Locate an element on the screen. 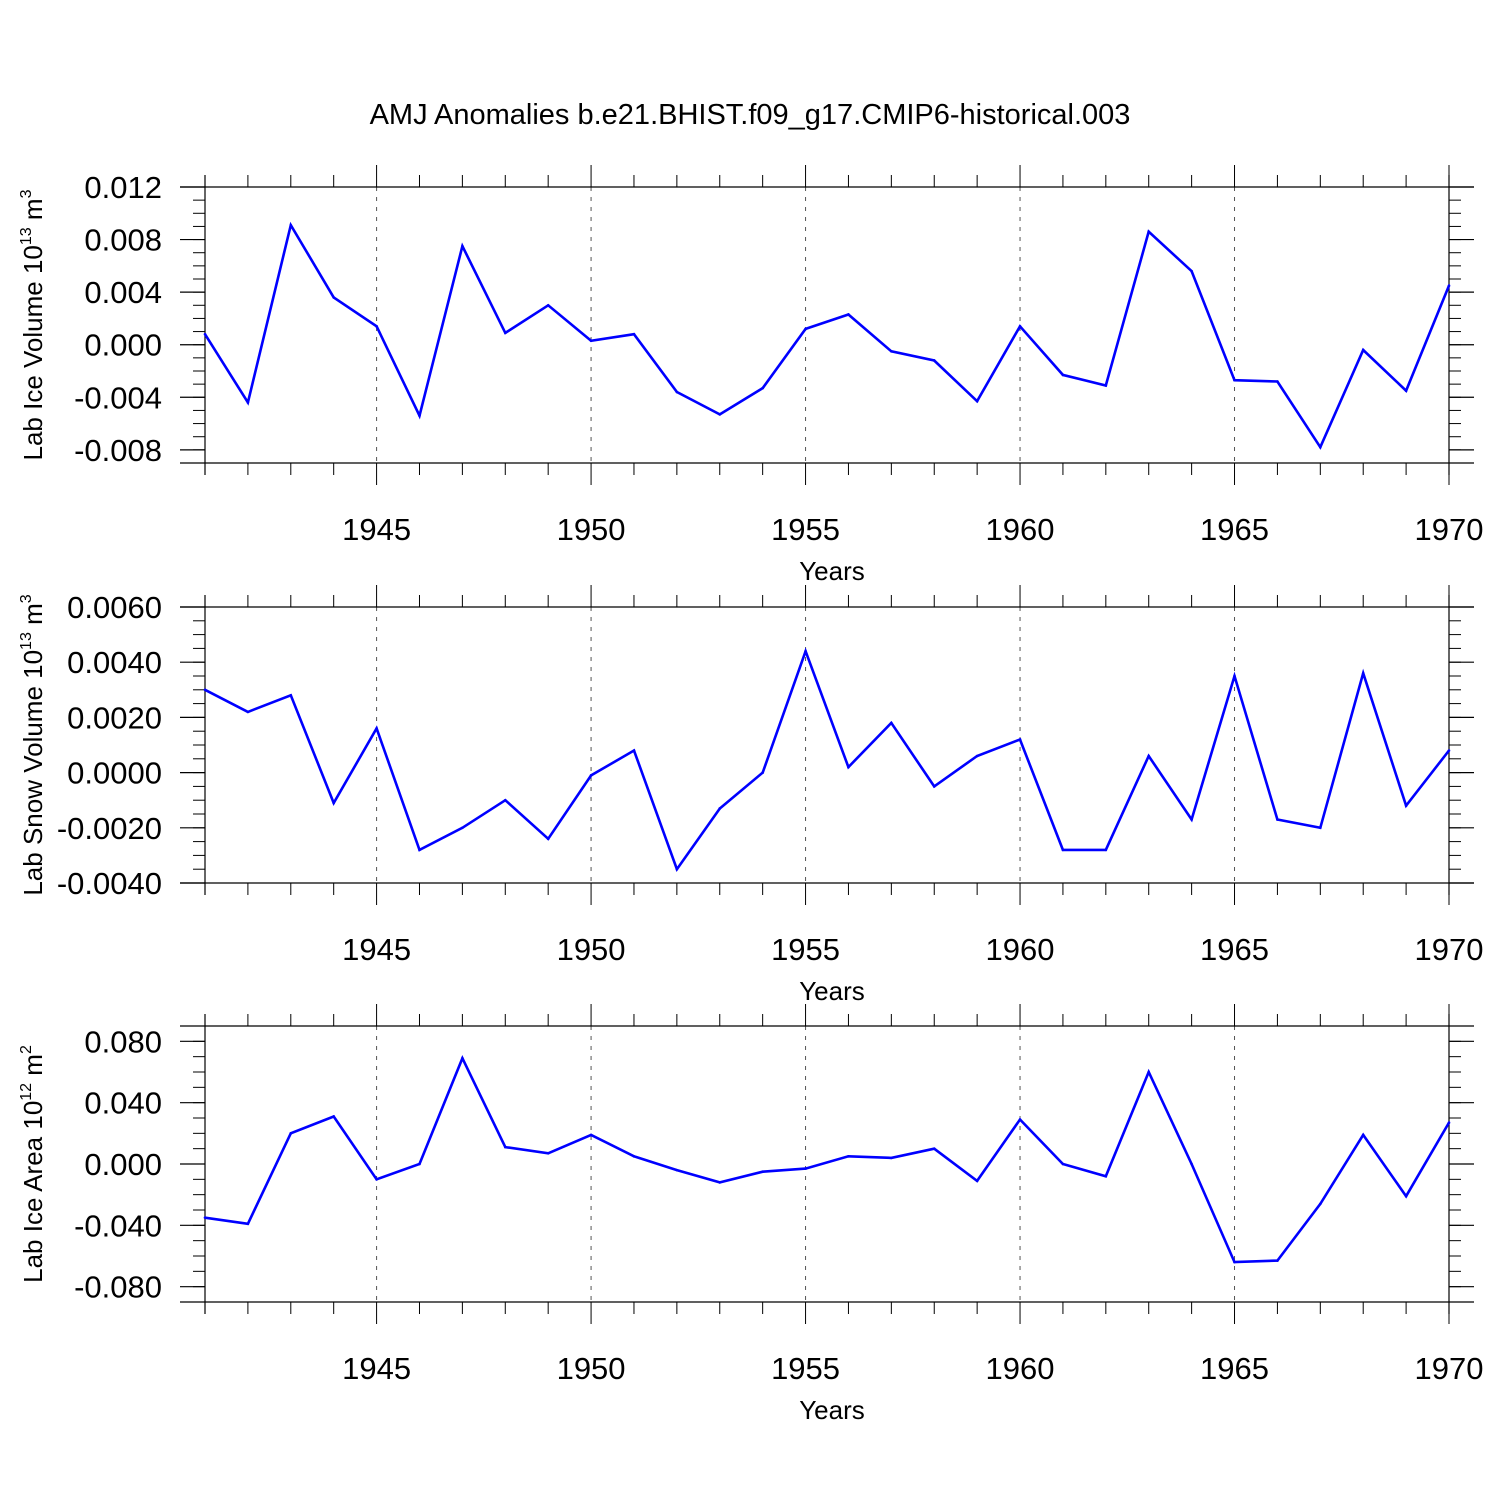 Image resolution: width=1500 pixels, height=1500 pixels. y-tick-label: -0.0040 is located at coordinates (109, 883).